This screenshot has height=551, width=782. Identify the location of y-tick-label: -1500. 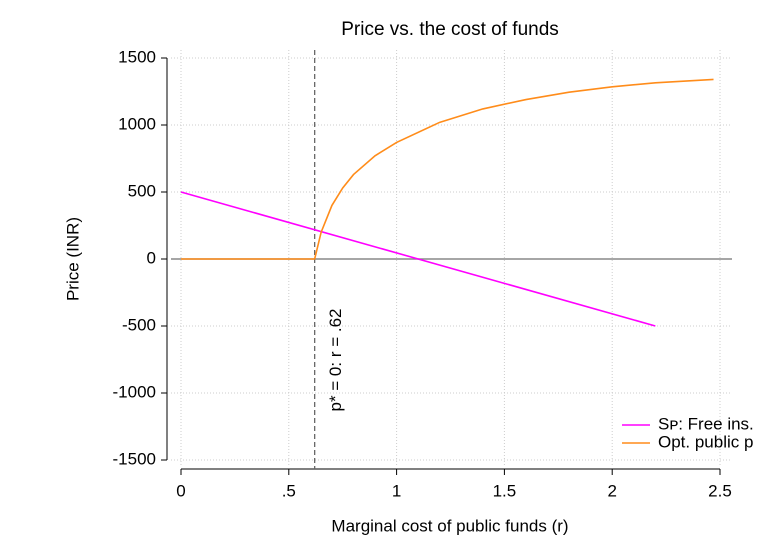
(134, 458).